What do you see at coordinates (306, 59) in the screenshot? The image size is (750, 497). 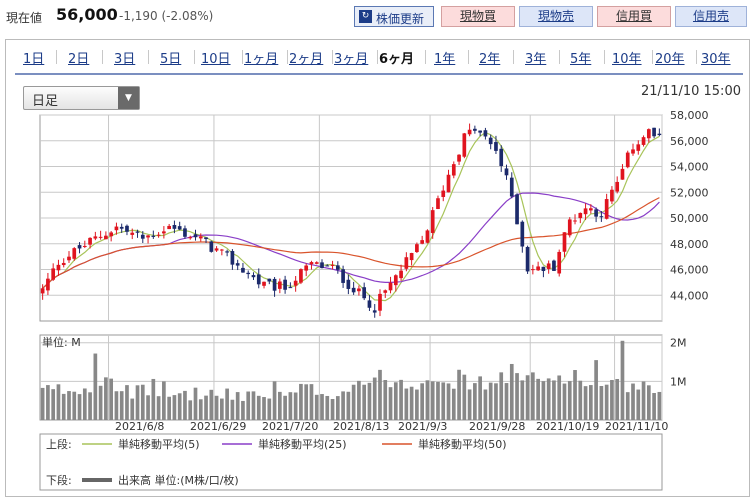 I see `period-tab-2m: 2ヶ月` at bounding box center [306, 59].